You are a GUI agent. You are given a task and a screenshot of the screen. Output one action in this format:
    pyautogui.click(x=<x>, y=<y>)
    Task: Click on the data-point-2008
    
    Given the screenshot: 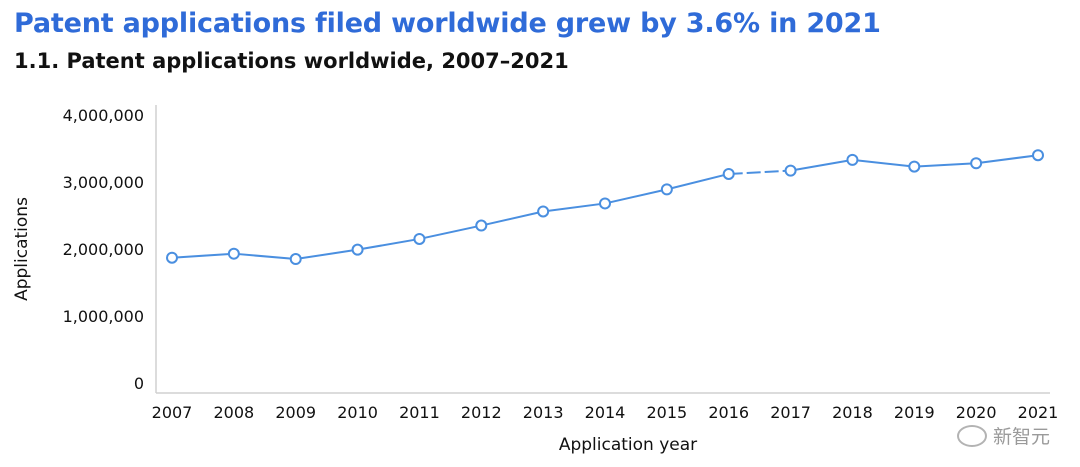 What is the action you would take?
    pyautogui.click(x=233, y=253)
    